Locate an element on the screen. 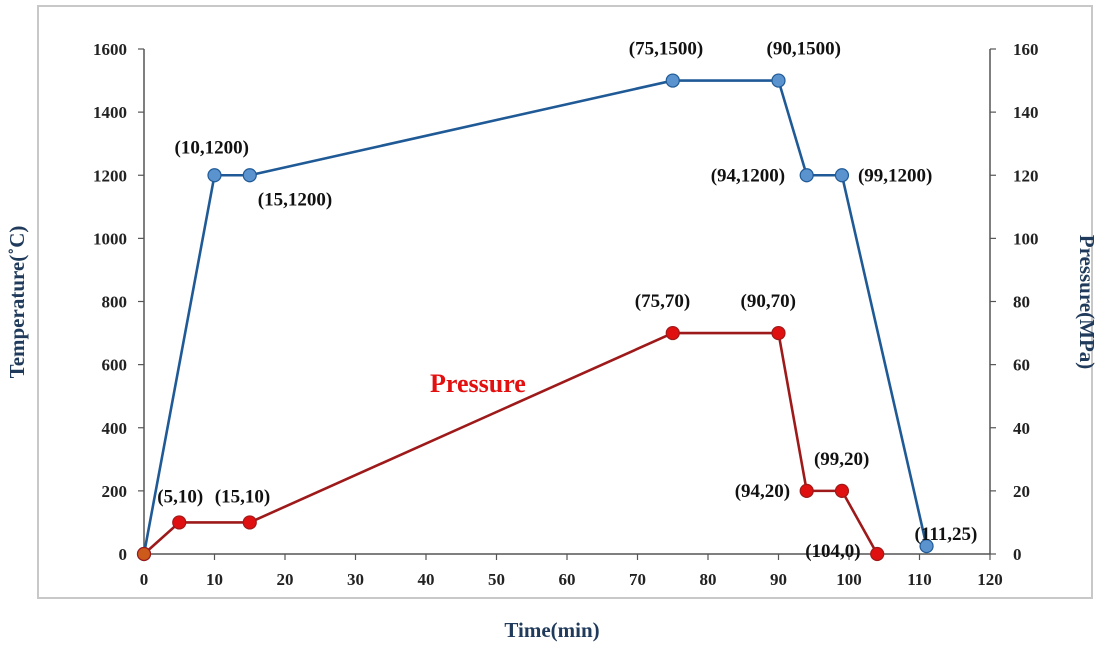 This screenshot has height=646, width=1101. x-axis-title: Time(min) is located at coordinates (551, 630).